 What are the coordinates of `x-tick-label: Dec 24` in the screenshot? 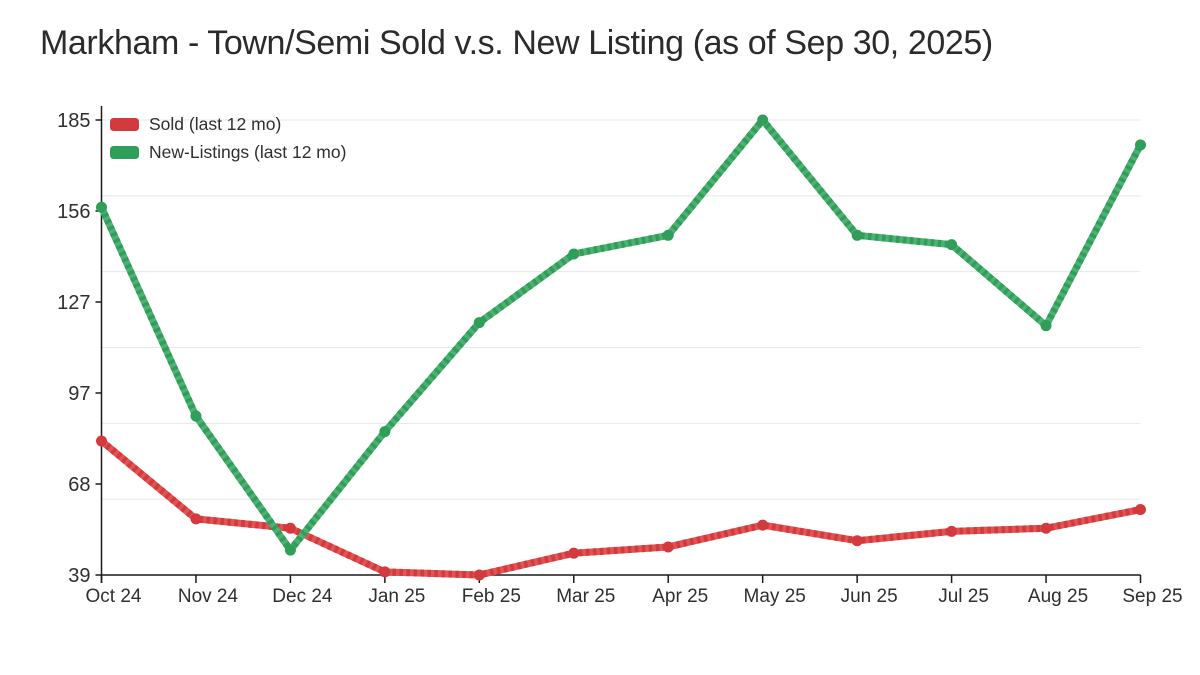 It's located at (302, 596).